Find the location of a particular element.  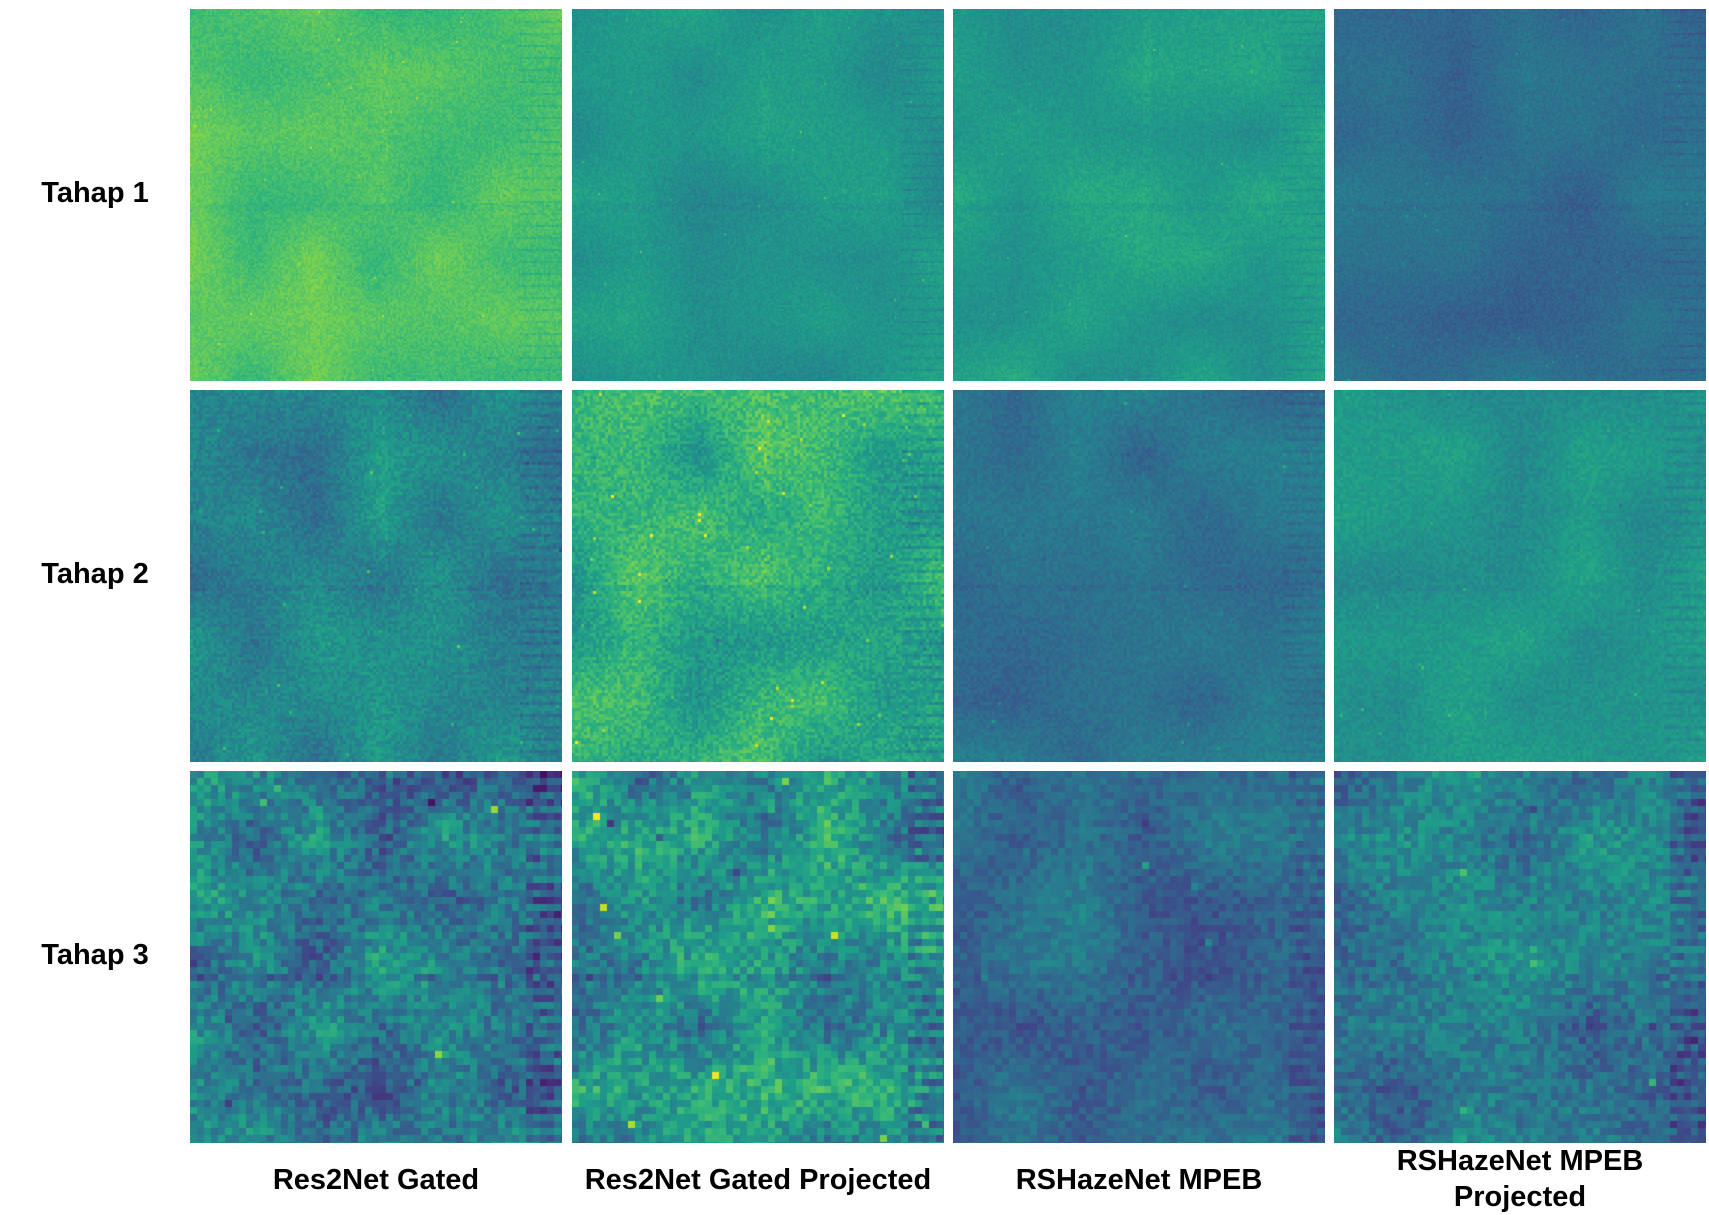

feature-map-tahap1-res2net-gated-projected is located at coordinates (758, 195).